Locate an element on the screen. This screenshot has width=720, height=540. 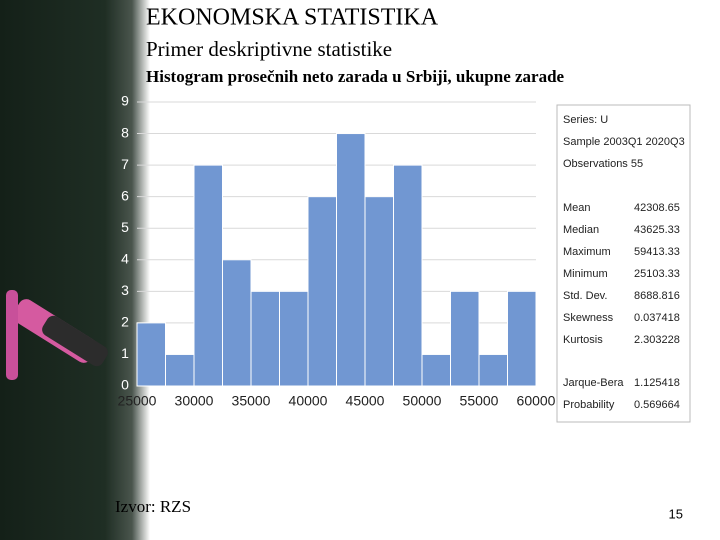
stats-header: Sample 2003Q1 2020Q3 is located at coordinates (624, 142).